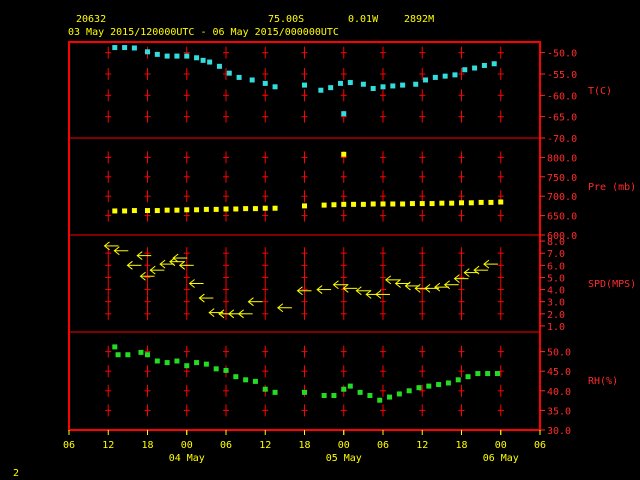  I want to click on y-tick-label: -70.0, so click(562, 139).